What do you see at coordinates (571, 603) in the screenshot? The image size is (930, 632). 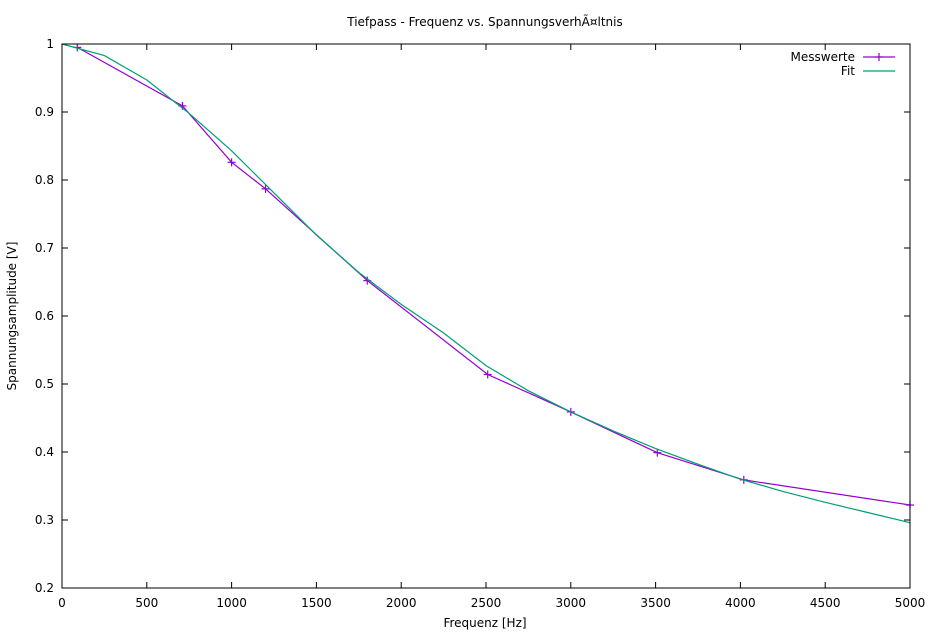 I see `x-tick-label: 3000` at bounding box center [571, 603].